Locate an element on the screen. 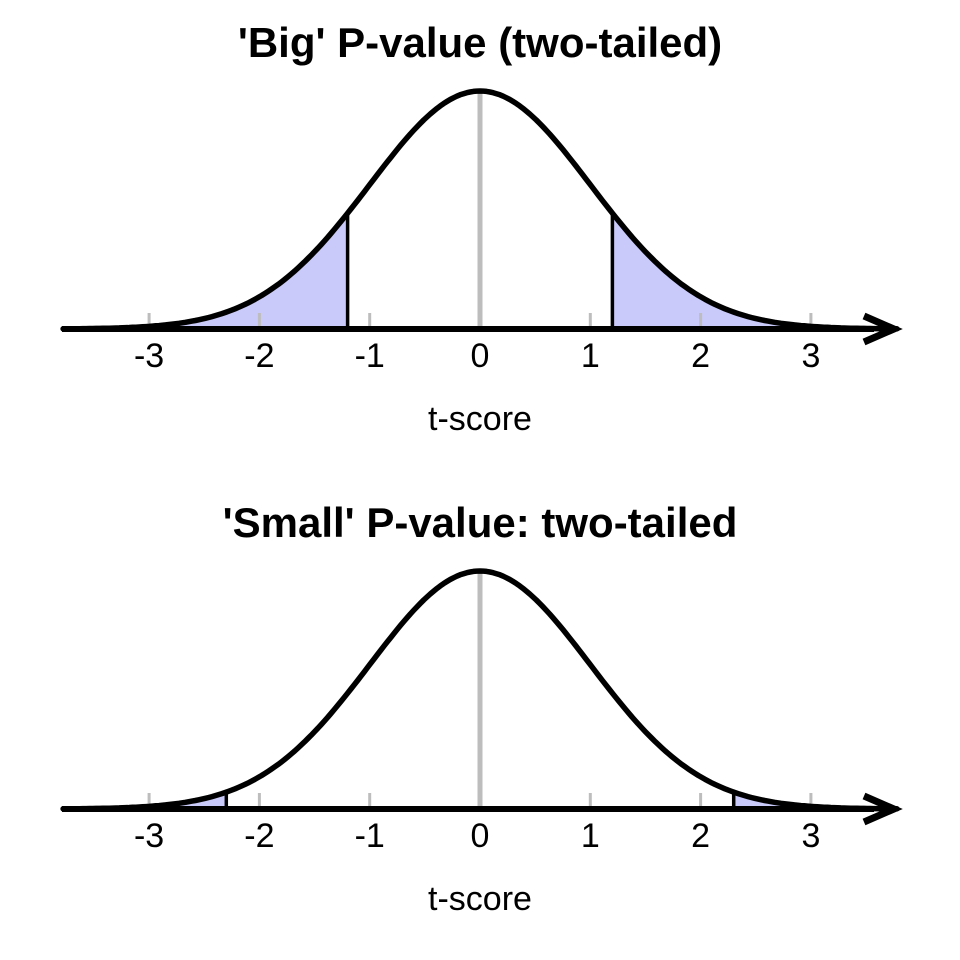 The image size is (960, 960). chart-title: 'Small' P-value: two-tailed is located at coordinates (480, 522).